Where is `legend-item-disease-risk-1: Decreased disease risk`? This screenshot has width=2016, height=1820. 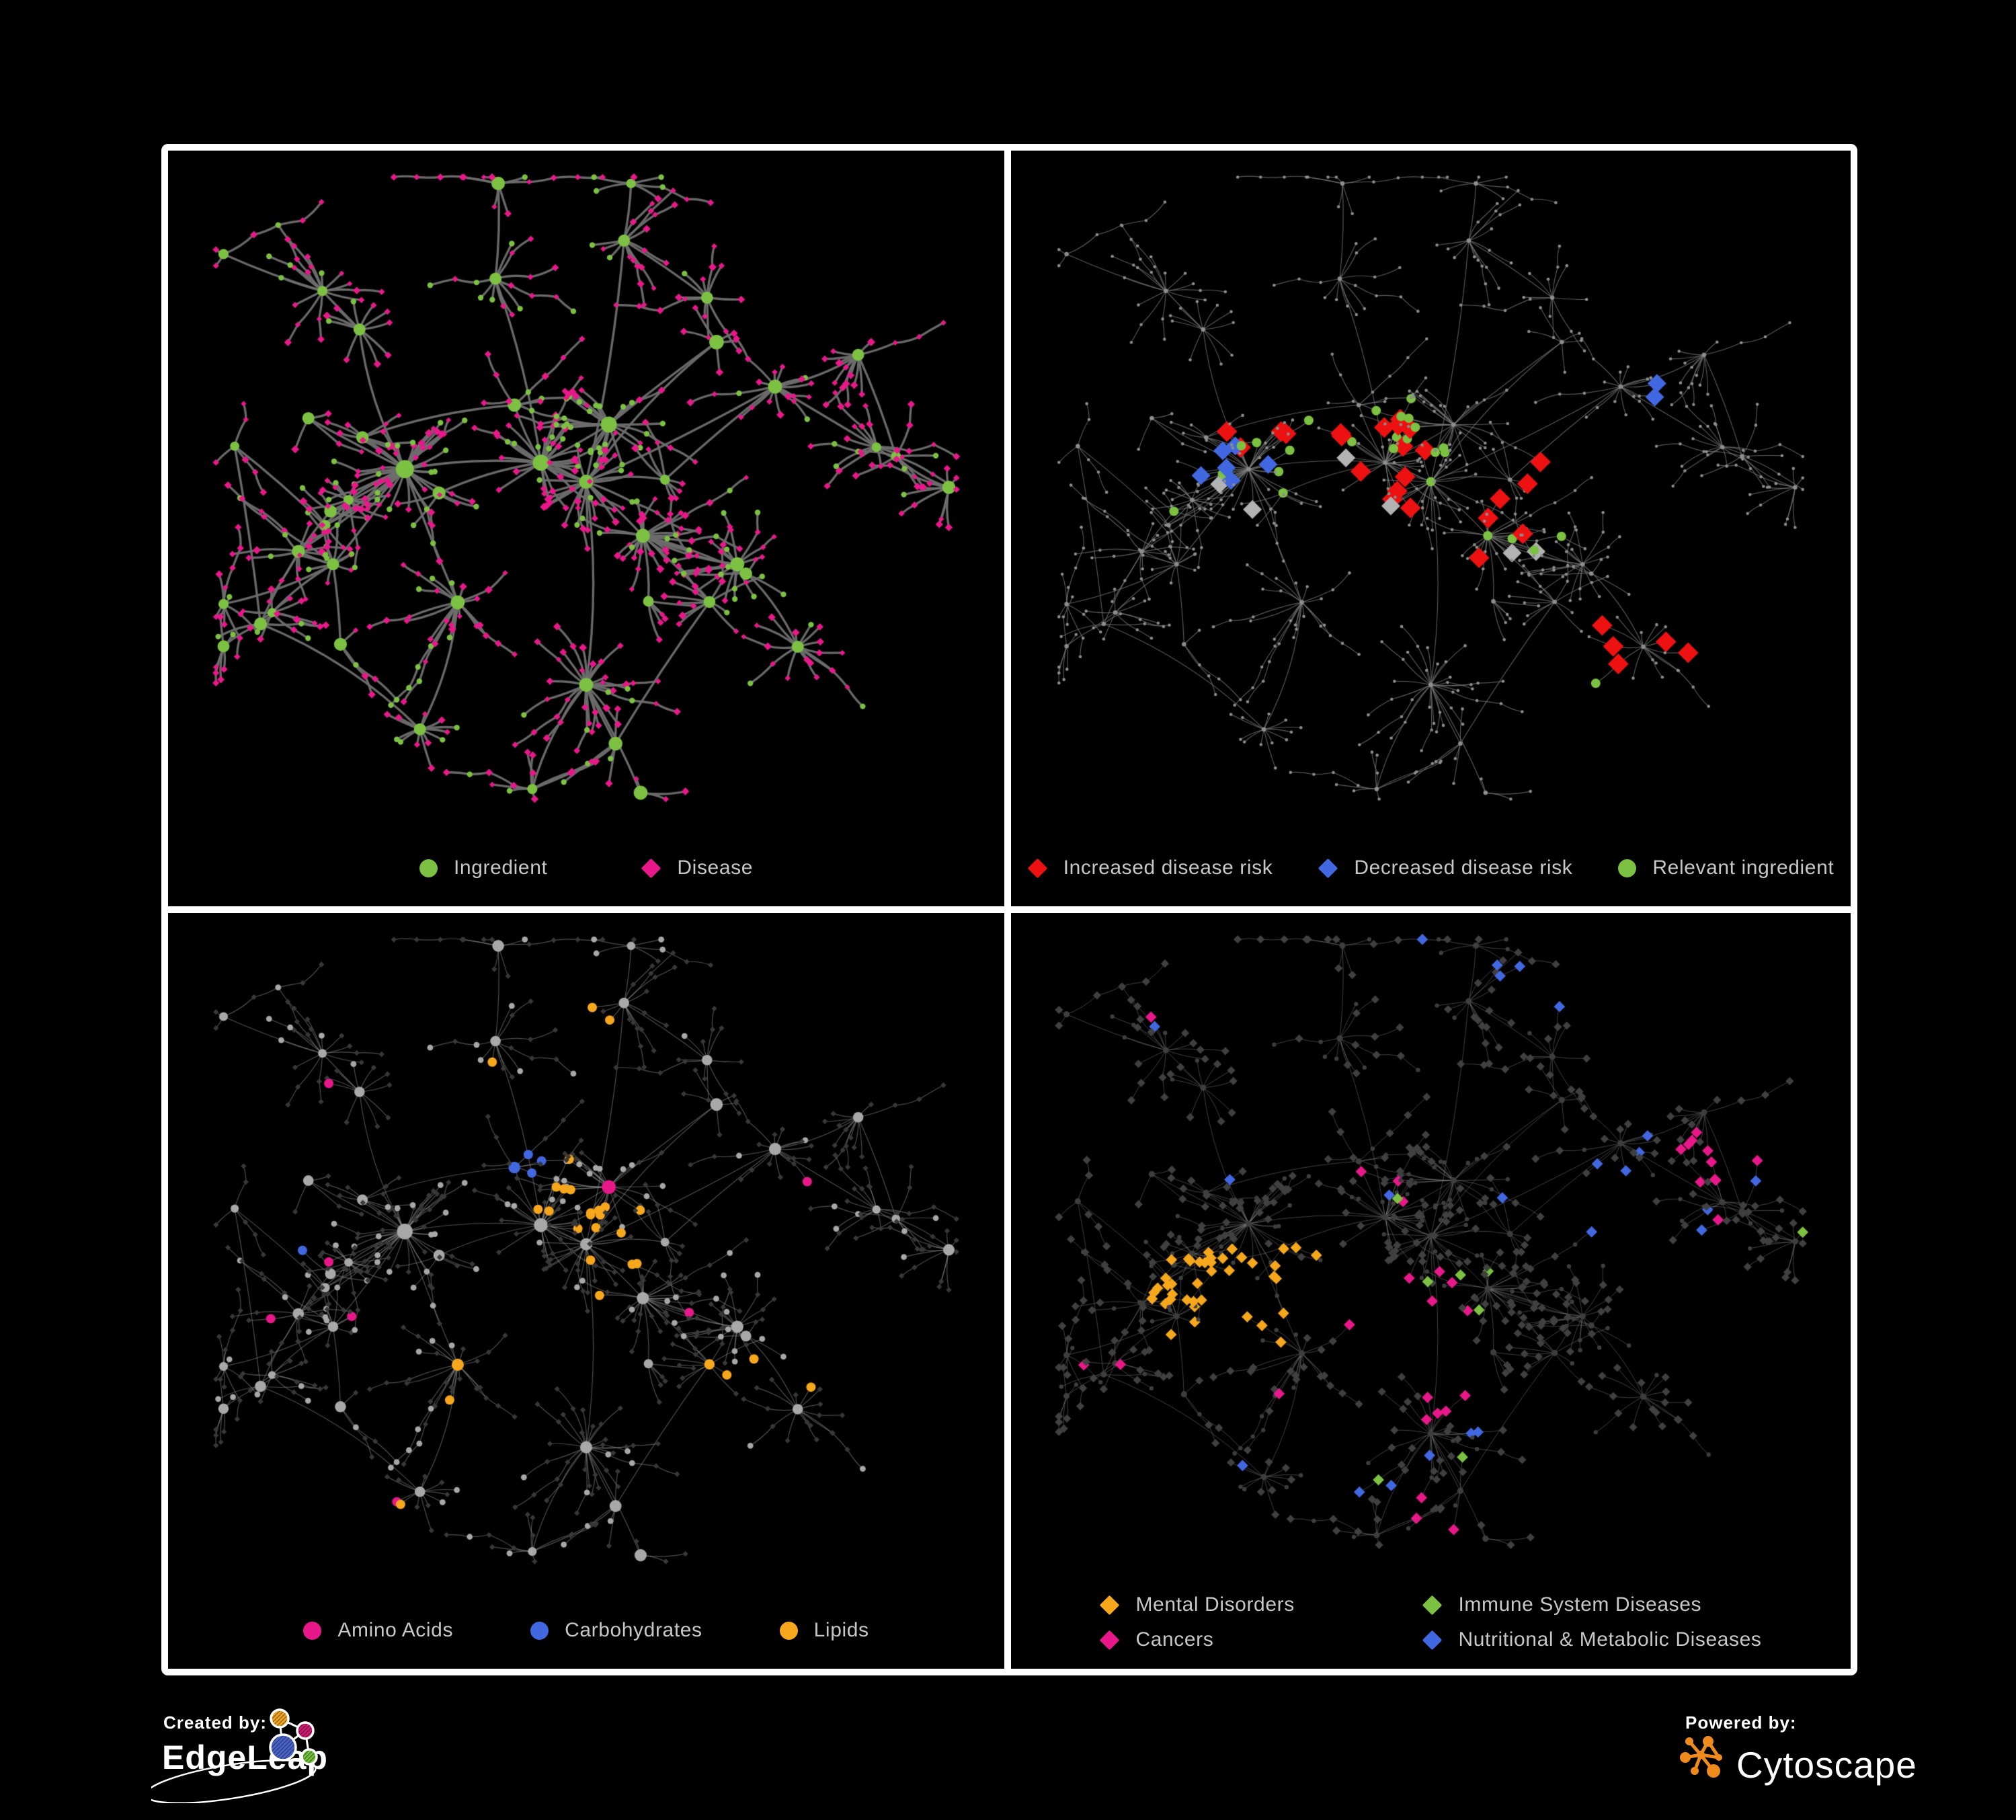 legend-item-disease-risk-1: Decreased disease risk is located at coordinates (1445, 868).